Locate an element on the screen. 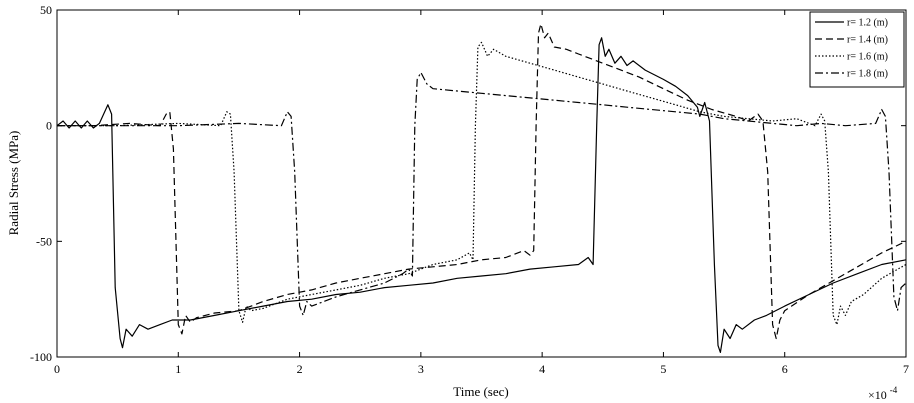 The image size is (914, 403). x-tick-label: 0 is located at coordinates (57, 369).